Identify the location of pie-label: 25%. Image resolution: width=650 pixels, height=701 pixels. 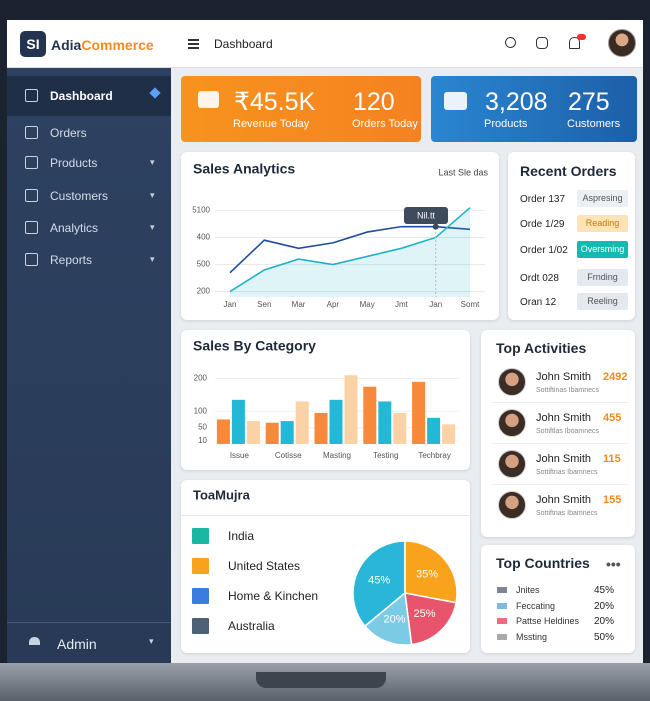
(425, 614).